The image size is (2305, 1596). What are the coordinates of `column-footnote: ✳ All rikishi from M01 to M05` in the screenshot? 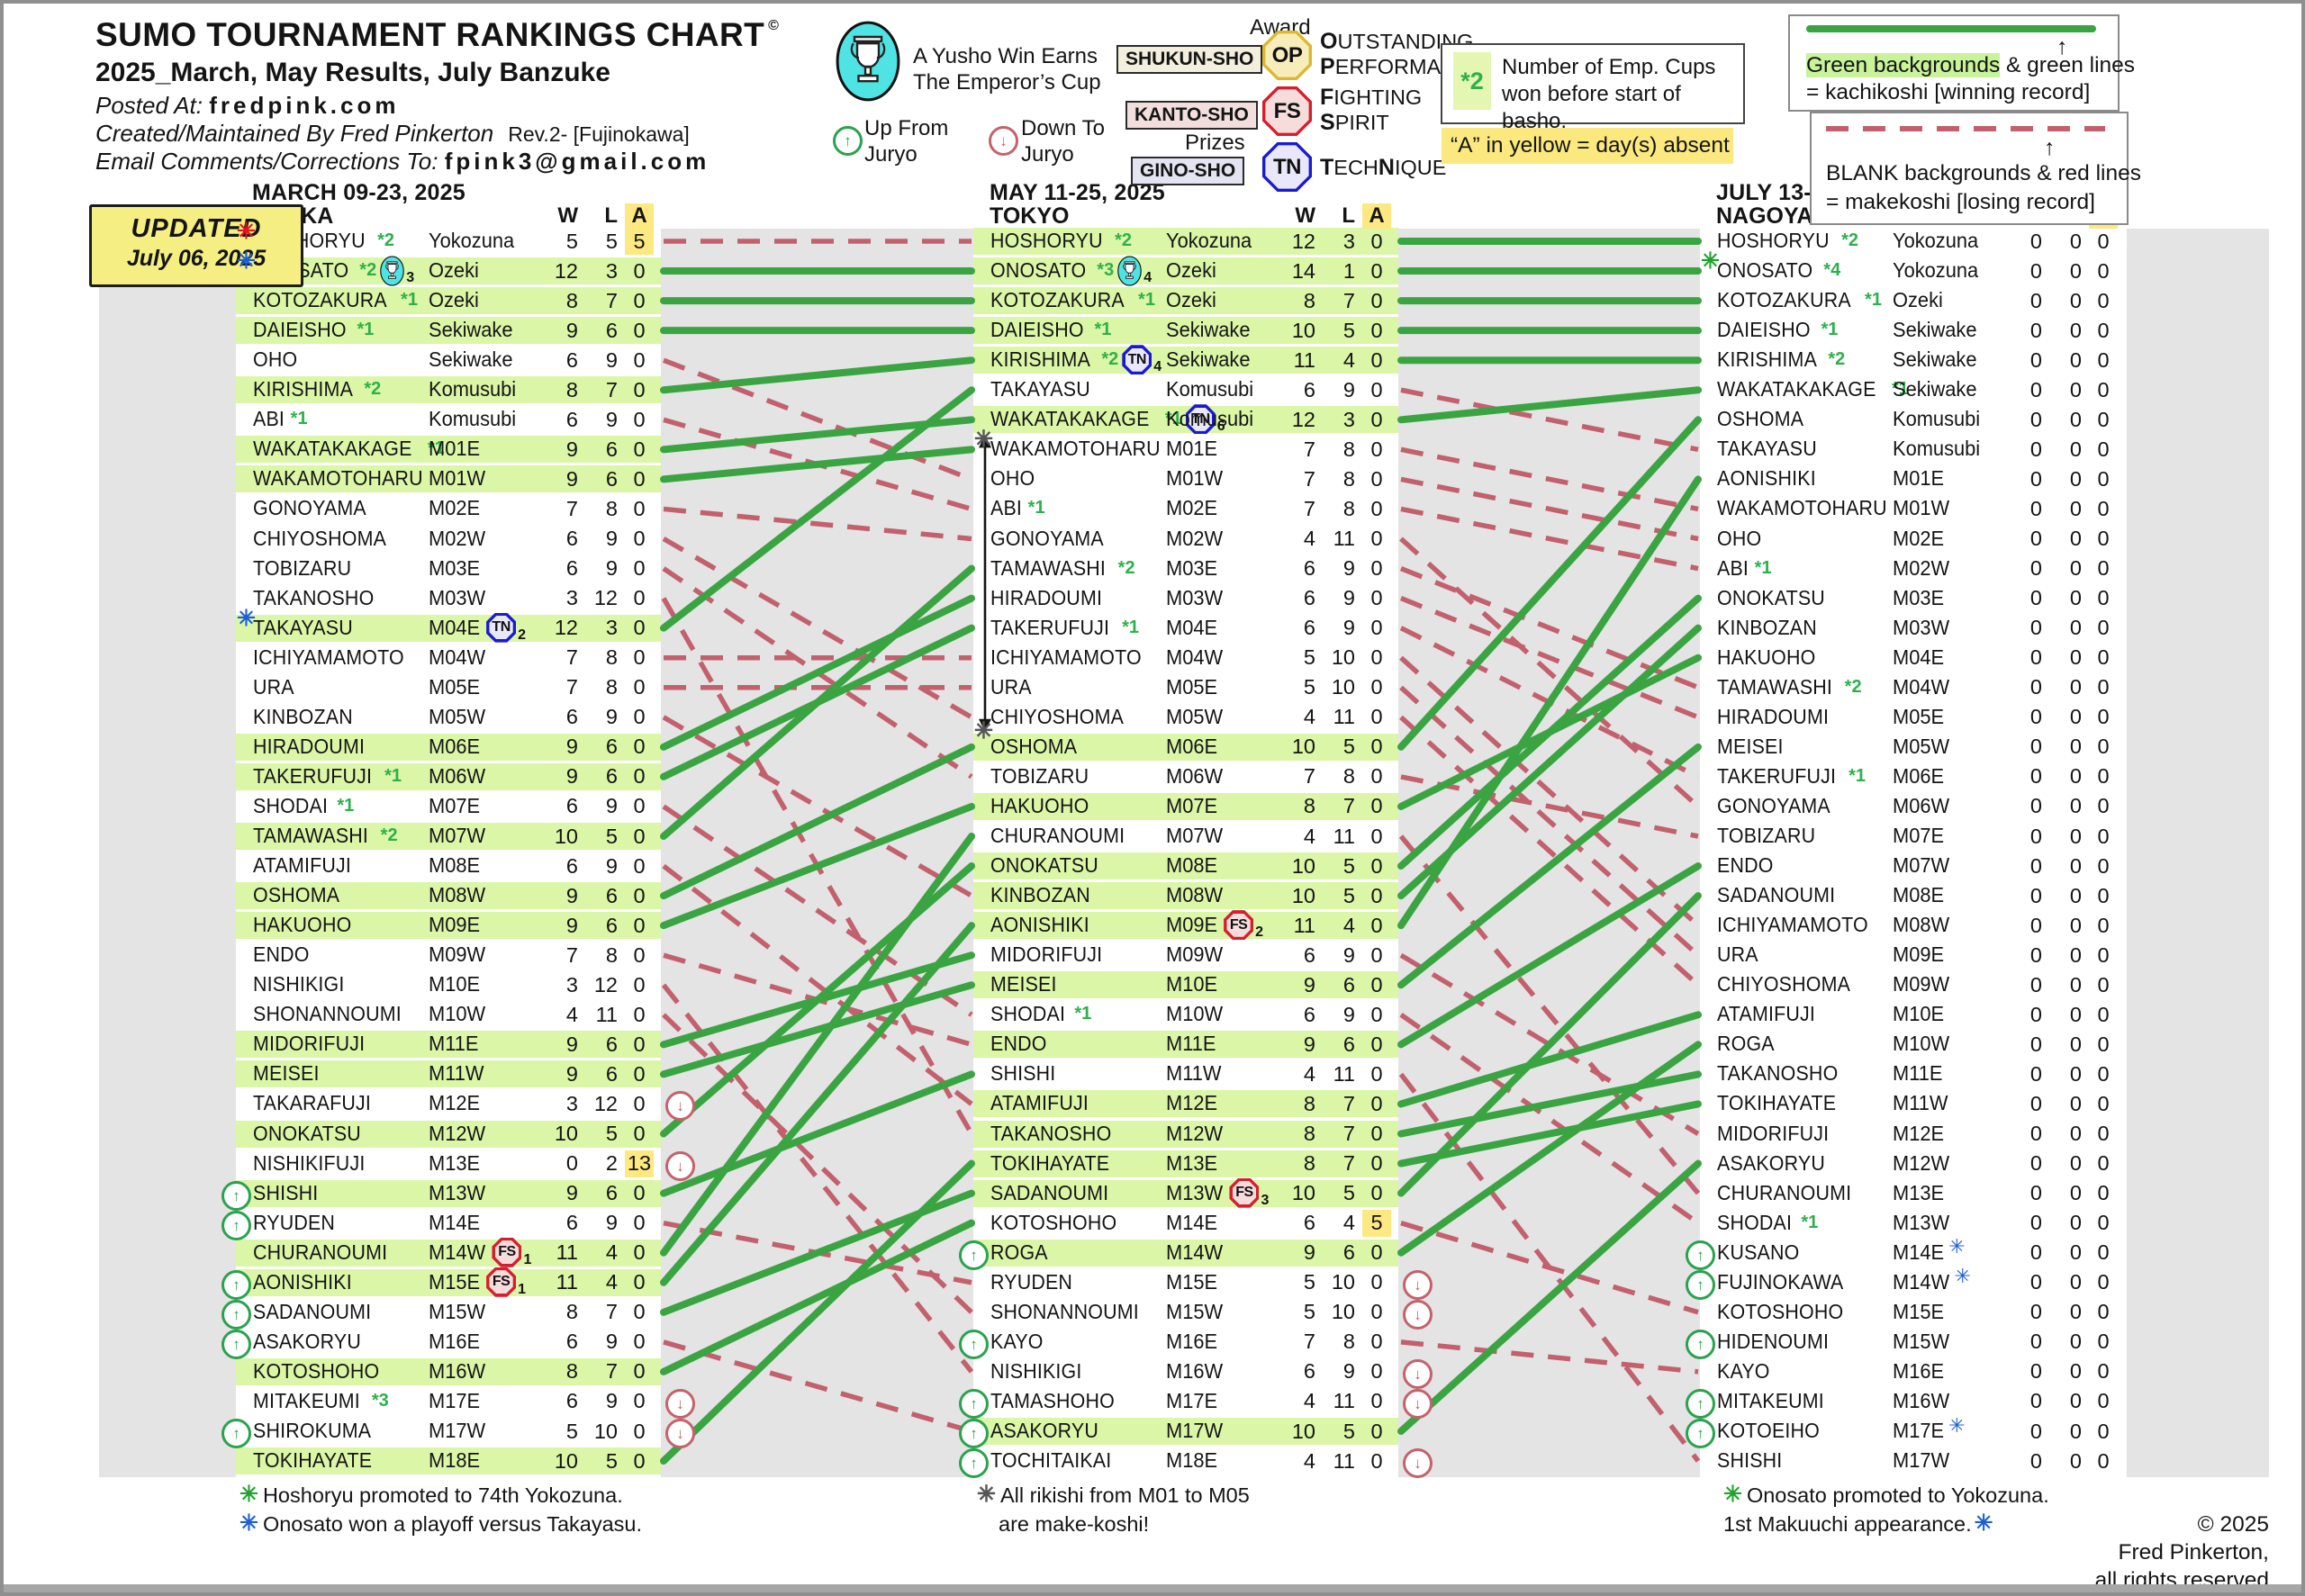 It's located at (1113, 1495).